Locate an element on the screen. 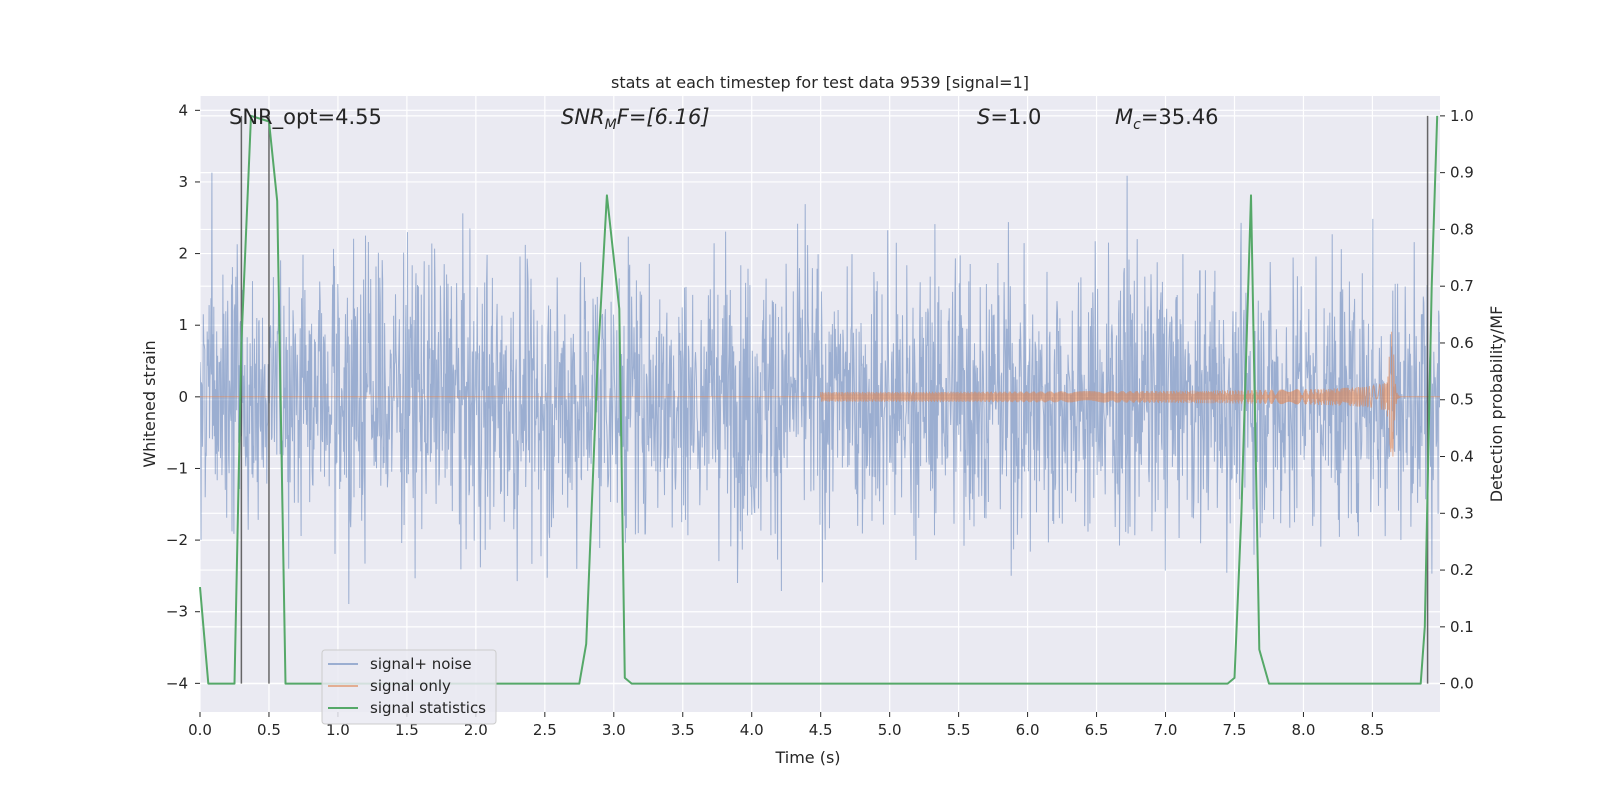 The width and height of the screenshot is (1600, 804). x-axis-label: Time (s) is located at coordinates (807, 757).